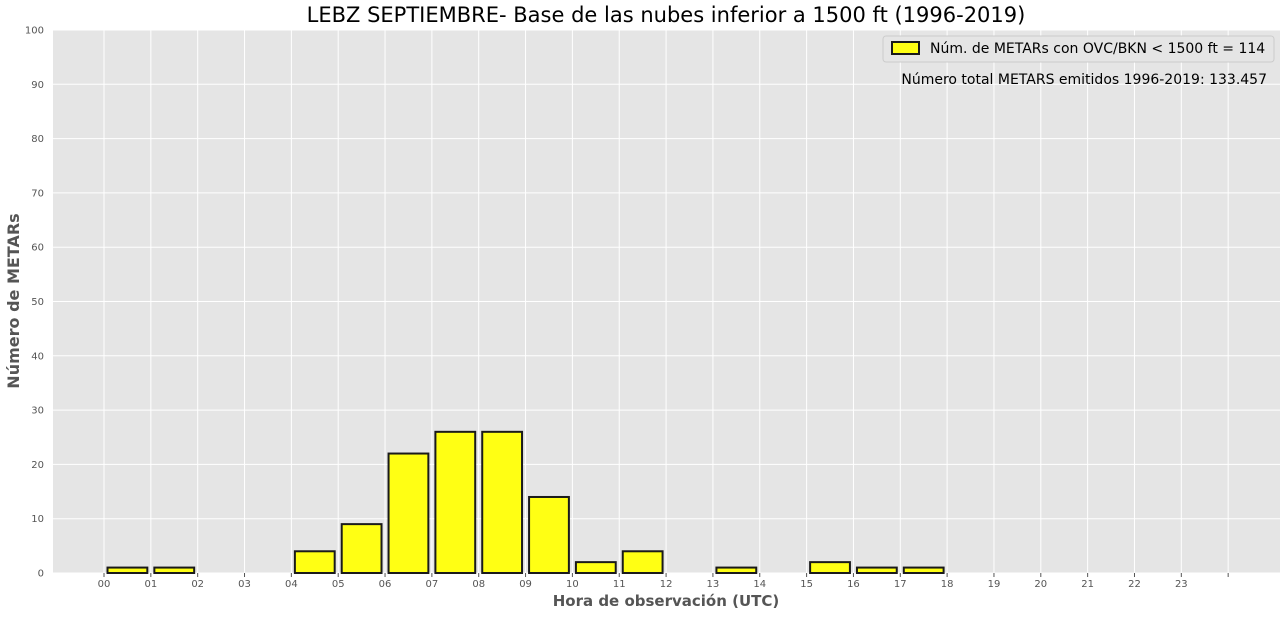 Image resolution: width=1286 pixels, height=620 pixels. I want to click on y-tick-label: 30, so click(37, 411).